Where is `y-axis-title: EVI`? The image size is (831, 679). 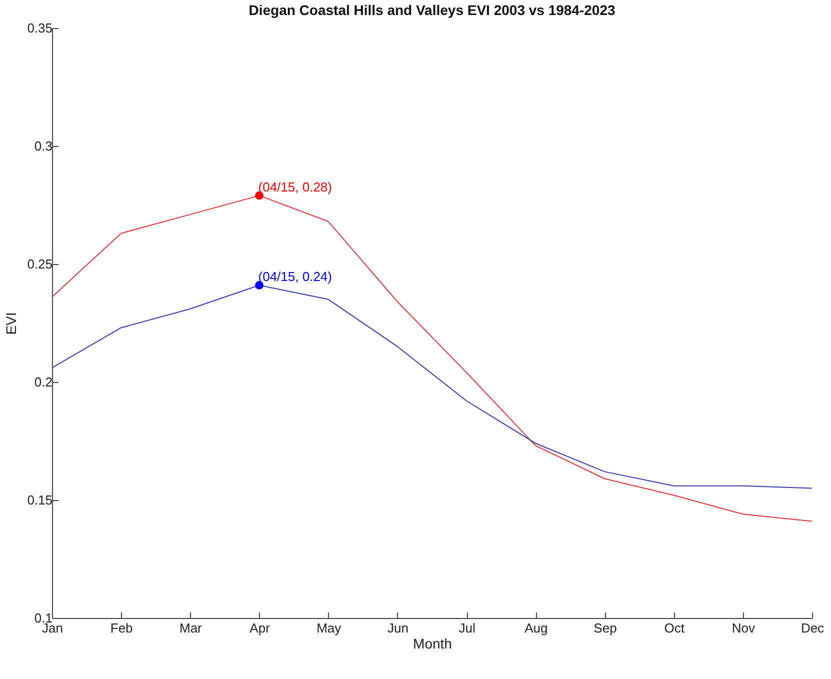
y-axis-title: EVI is located at coordinates (11, 323).